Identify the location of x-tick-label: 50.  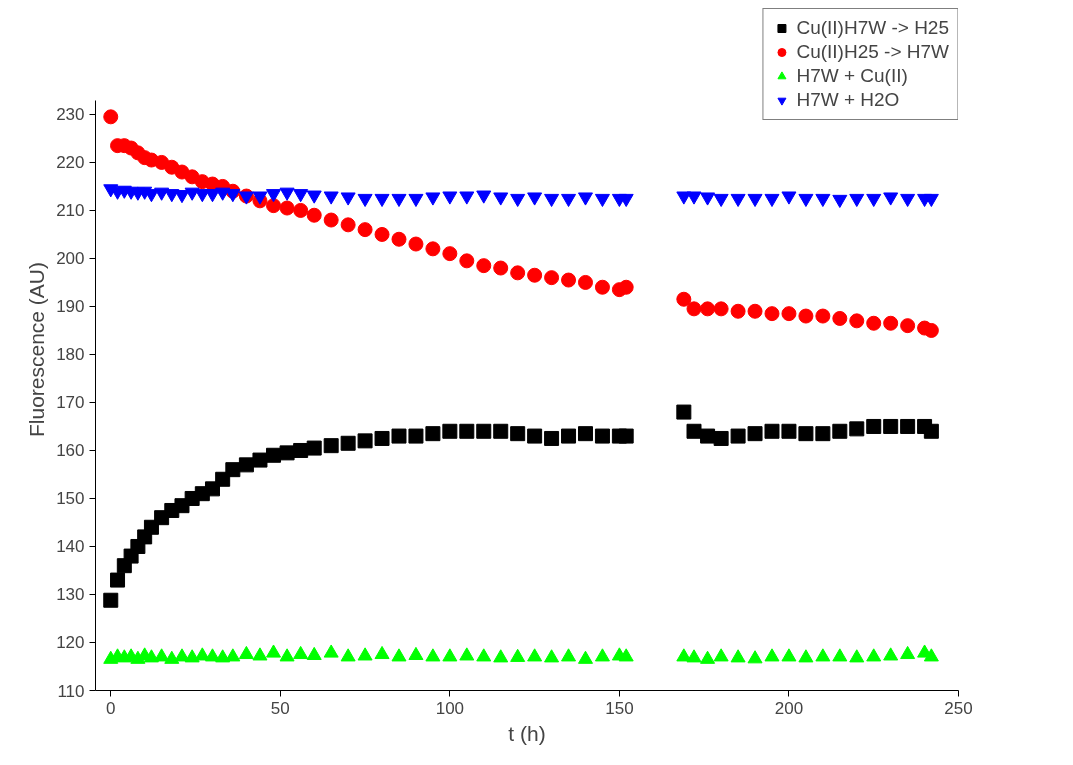
(280, 708).